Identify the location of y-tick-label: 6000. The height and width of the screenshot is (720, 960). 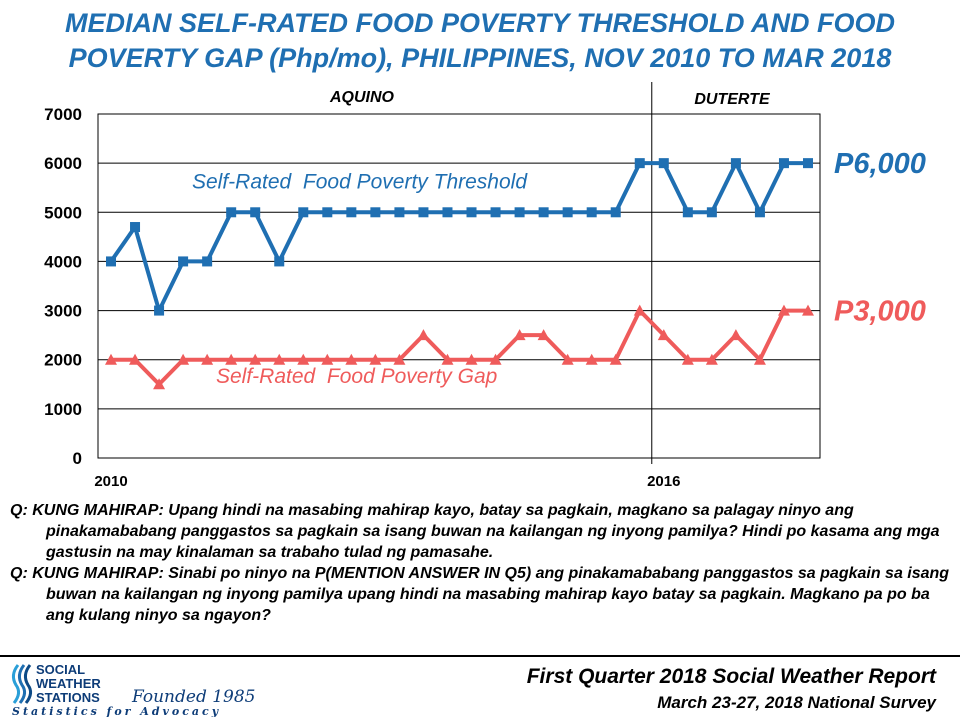
(63, 163).